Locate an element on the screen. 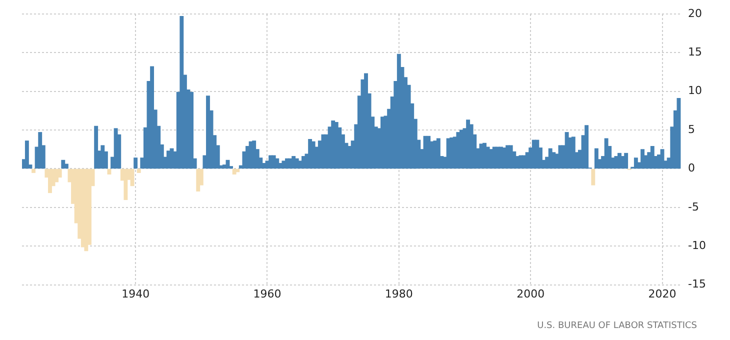 The image size is (730, 340). y-tick-label: -5 is located at coordinates (694, 207).